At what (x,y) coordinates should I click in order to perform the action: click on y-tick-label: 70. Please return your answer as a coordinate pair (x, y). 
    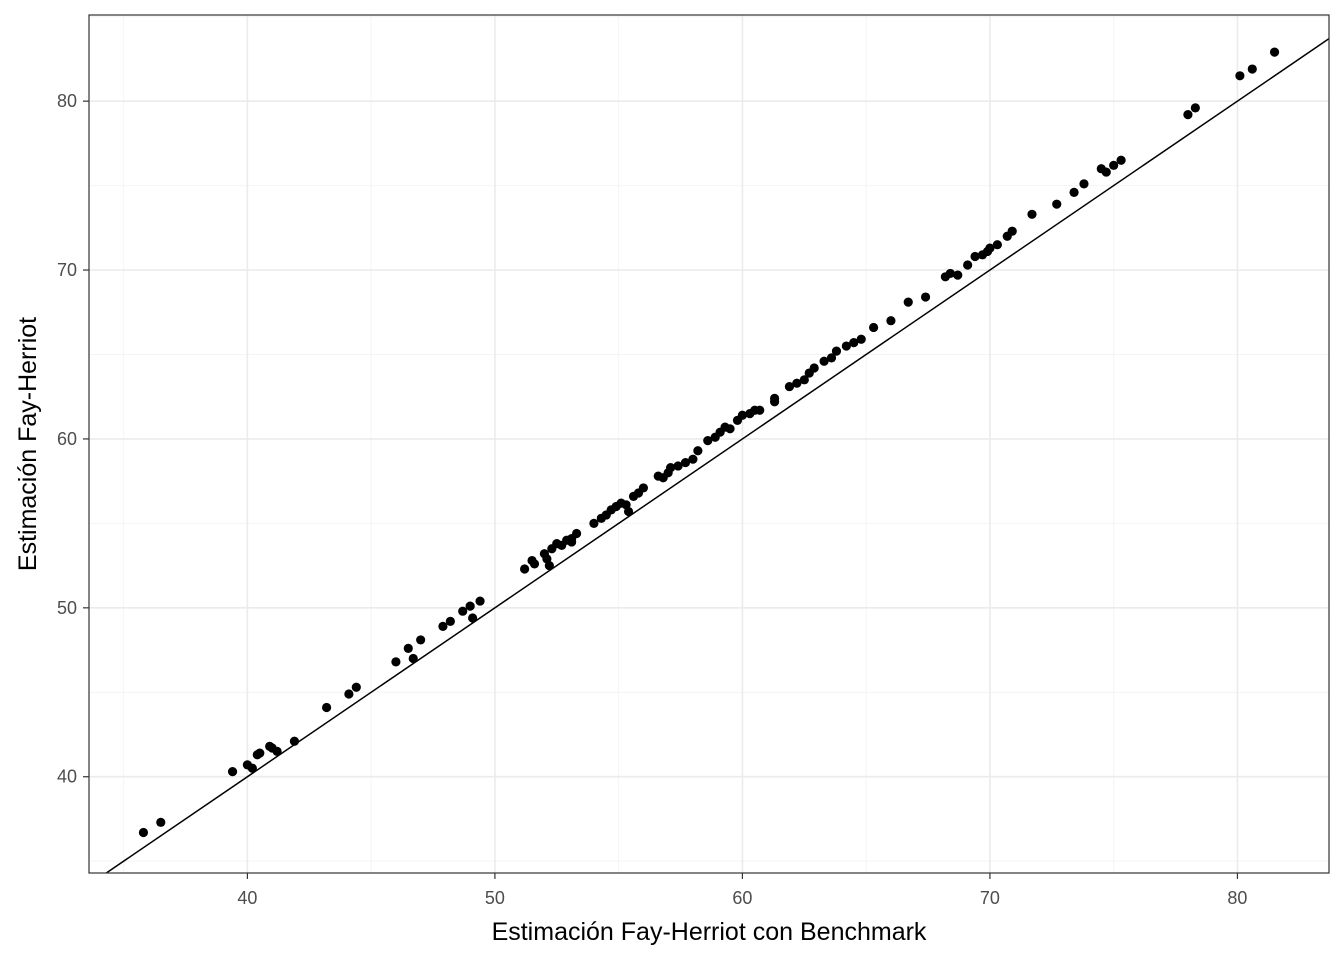
    Looking at the image, I should click on (67, 270).